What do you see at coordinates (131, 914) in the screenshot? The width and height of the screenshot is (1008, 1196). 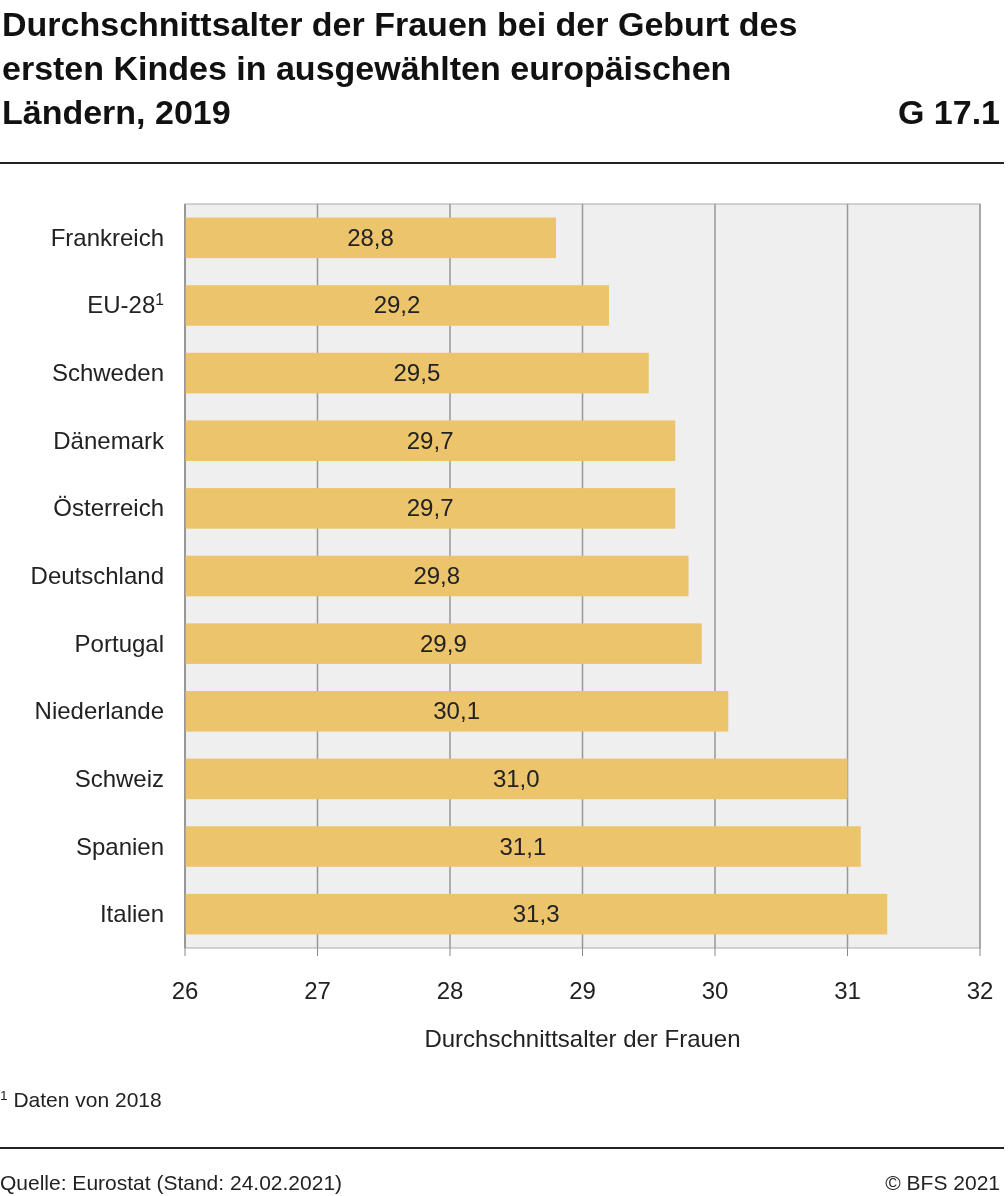 I see `y-tick-label: Italien` at bounding box center [131, 914].